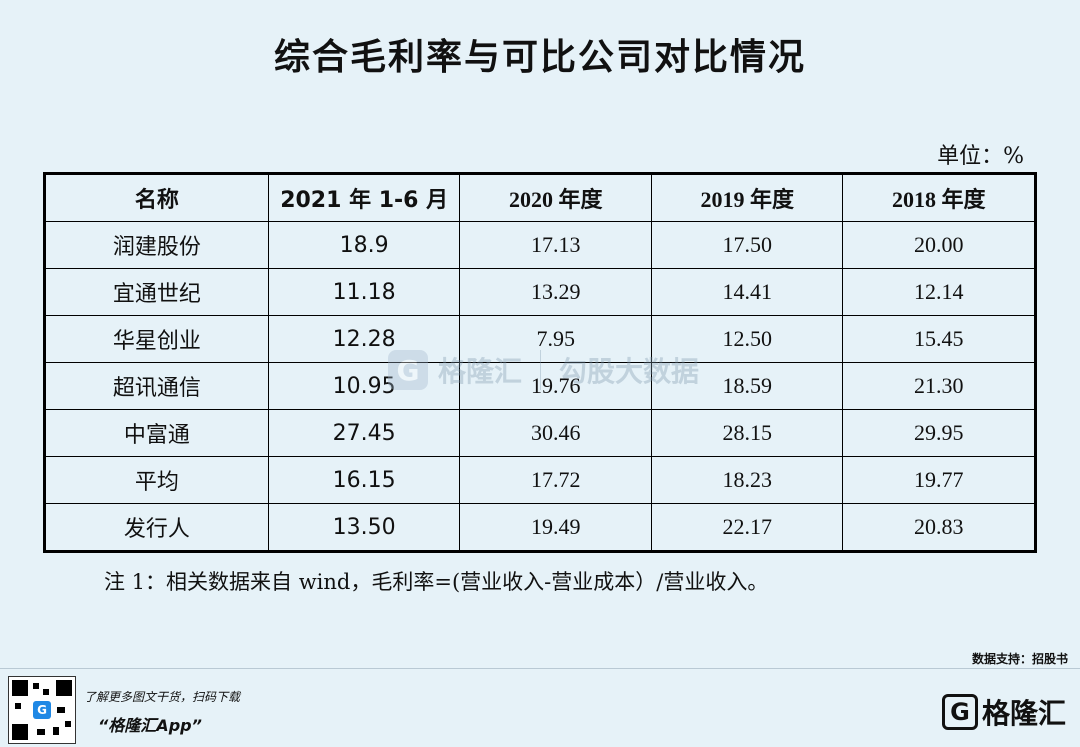  I want to click on cell-2020: 19.76, so click(555, 386).